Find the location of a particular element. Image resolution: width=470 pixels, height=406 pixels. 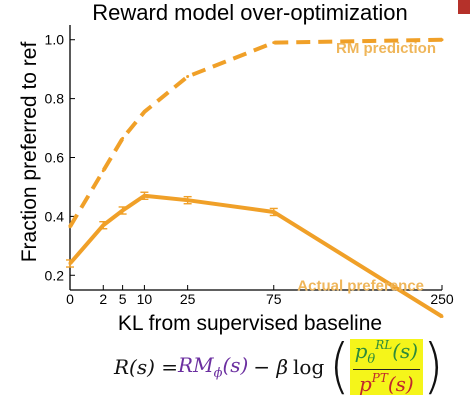

formula-num-base: p is located at coordinates (361, 351).